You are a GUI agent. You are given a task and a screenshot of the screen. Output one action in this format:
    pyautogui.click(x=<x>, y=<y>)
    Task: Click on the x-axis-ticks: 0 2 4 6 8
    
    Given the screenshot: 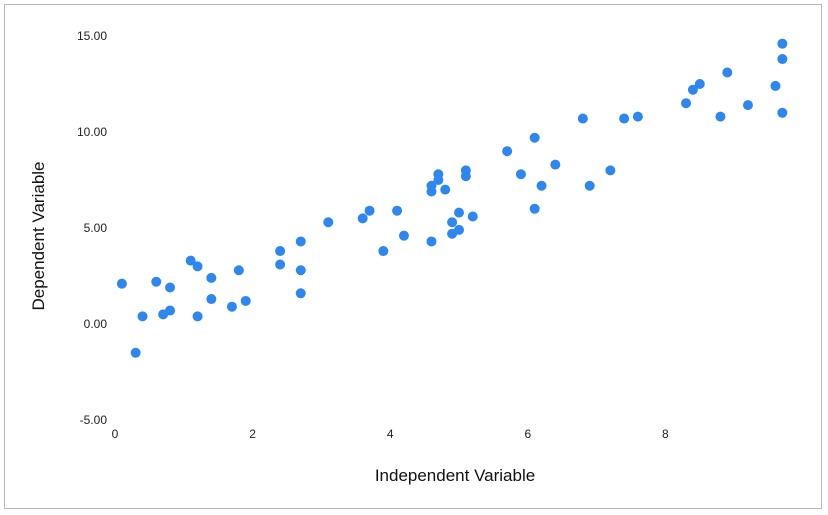 What is the action you would take?
    pyautogui.click(x=390, y=434)
    